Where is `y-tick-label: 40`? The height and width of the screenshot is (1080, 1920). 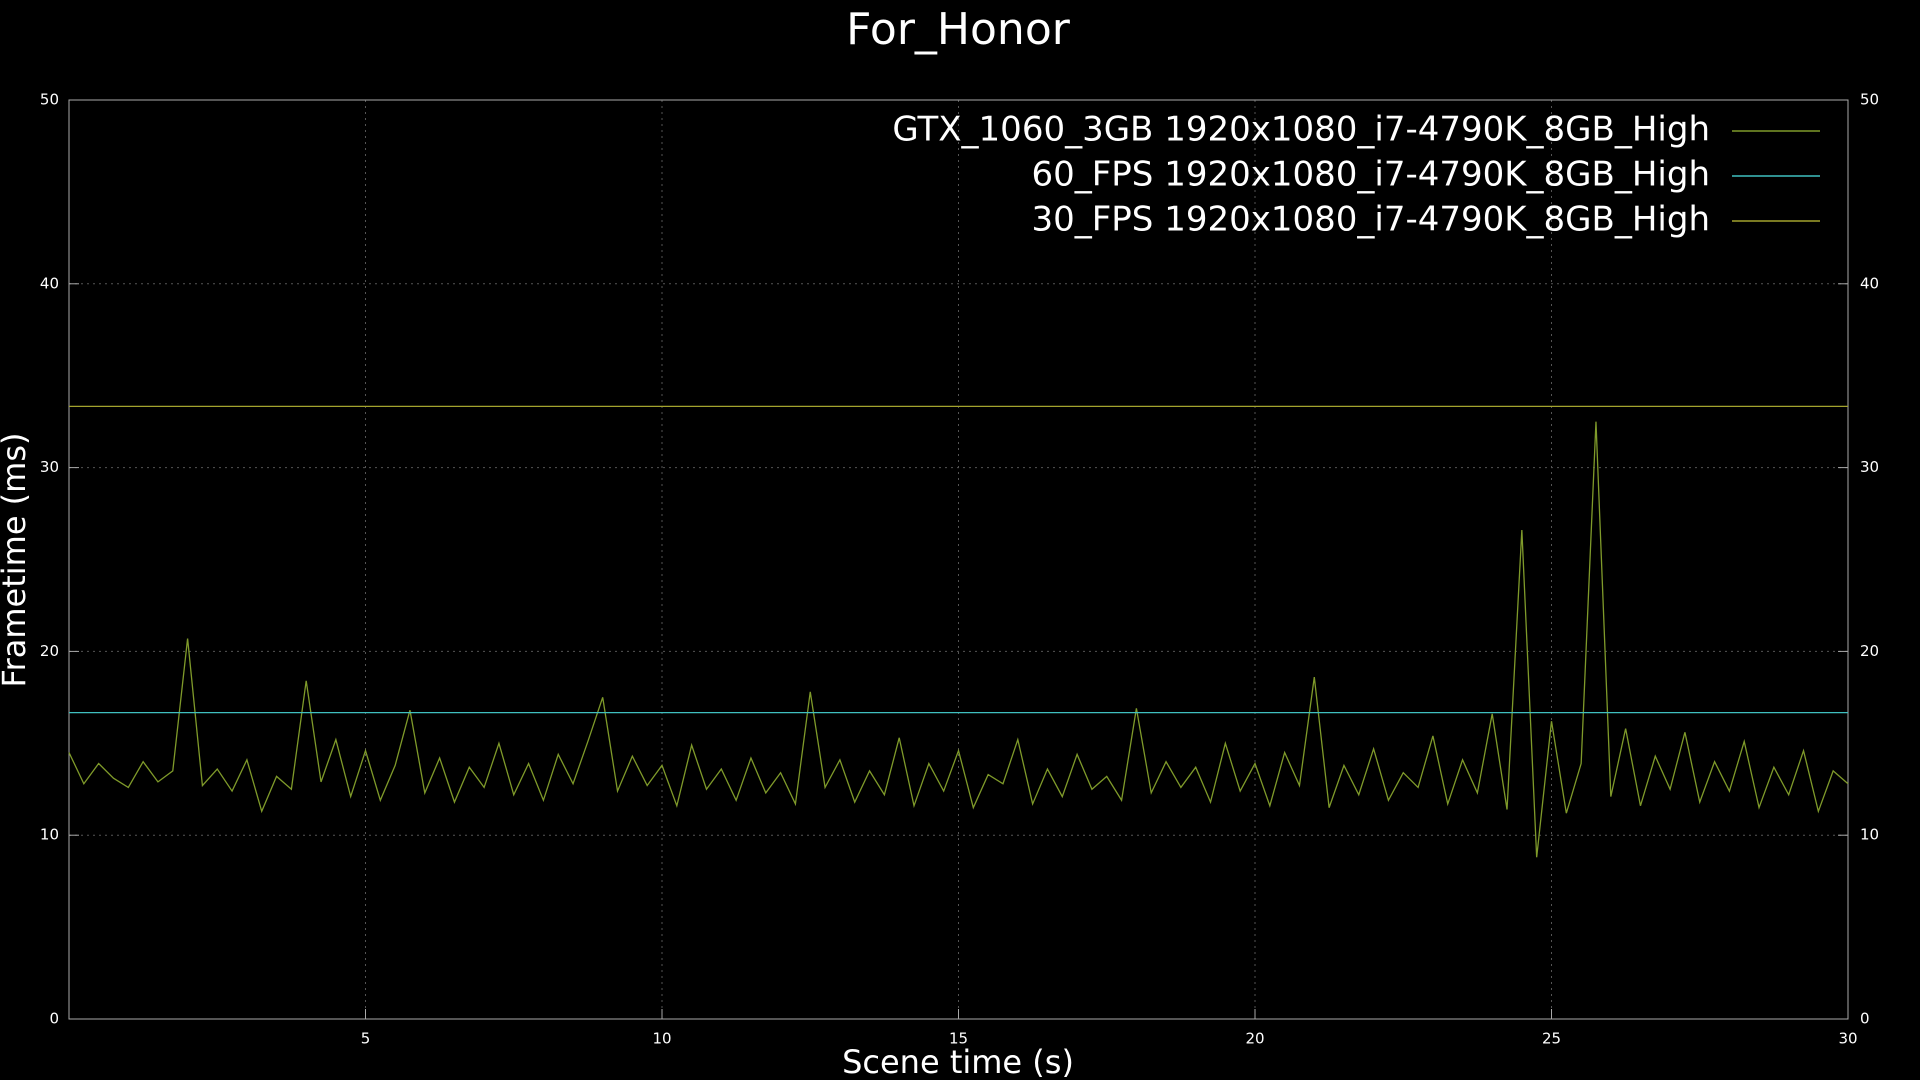
y-tick-label: 40 is located at coordinates (49, 283).